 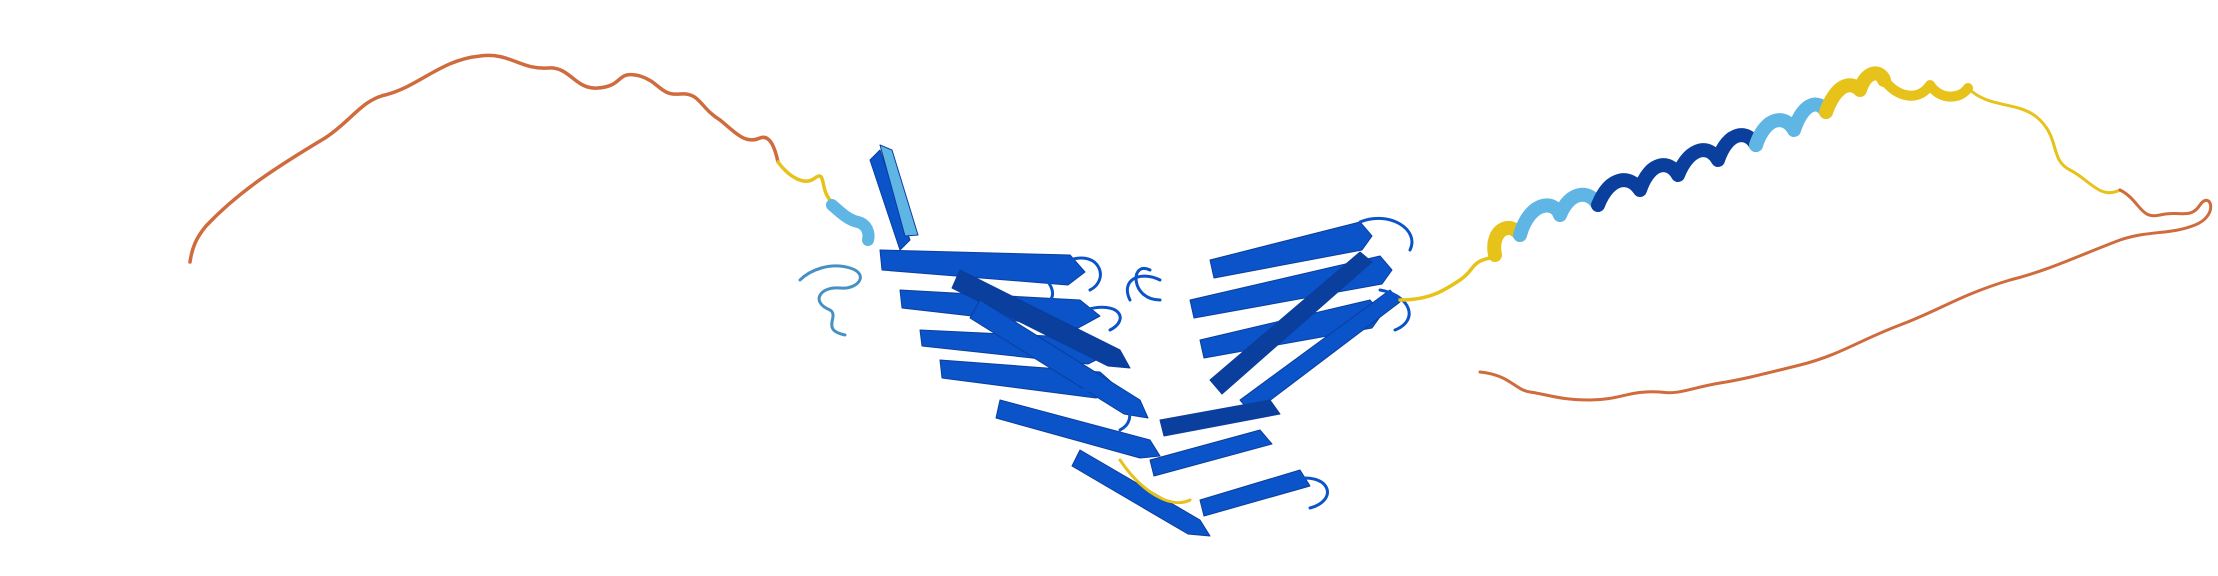 What do you see at coordinates (2044, 140) in the screenshot?
I see `c-terminal-disordered-tail` at bounding box center [2044, 140].